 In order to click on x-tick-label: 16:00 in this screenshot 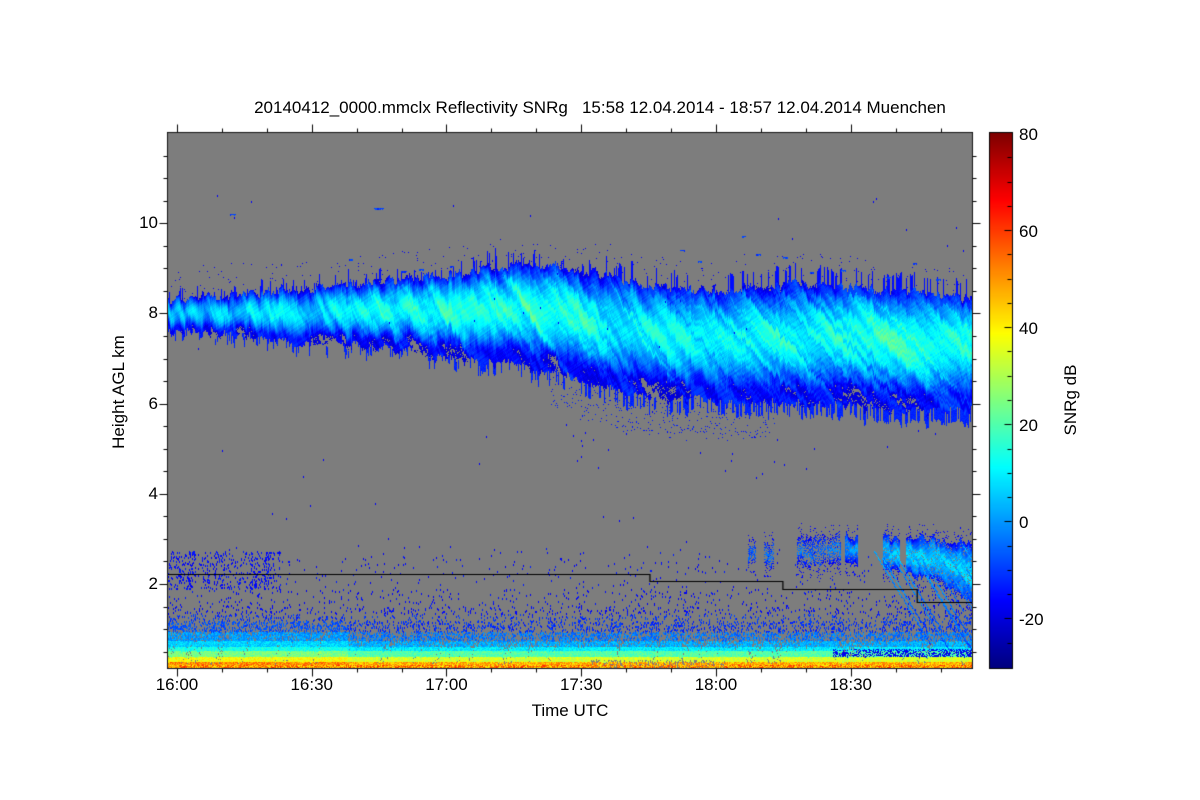, I will do `click(177, 684)`.